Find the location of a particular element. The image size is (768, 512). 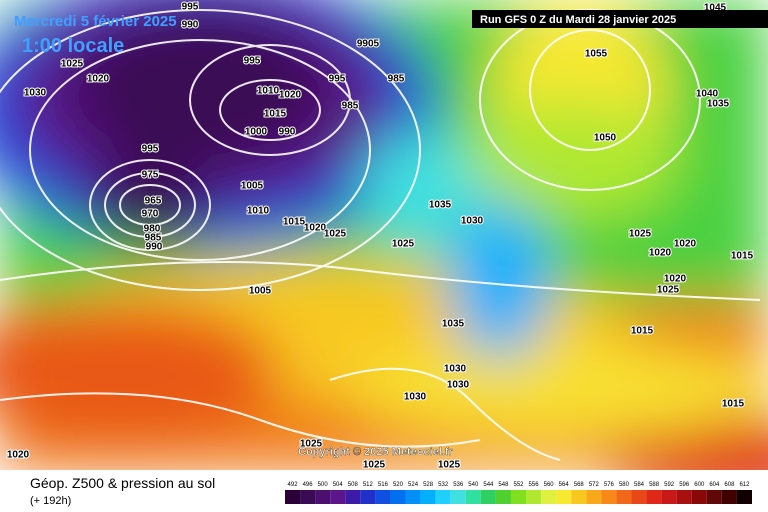

isobar-label: 990 is located at coordinates (287, 132).